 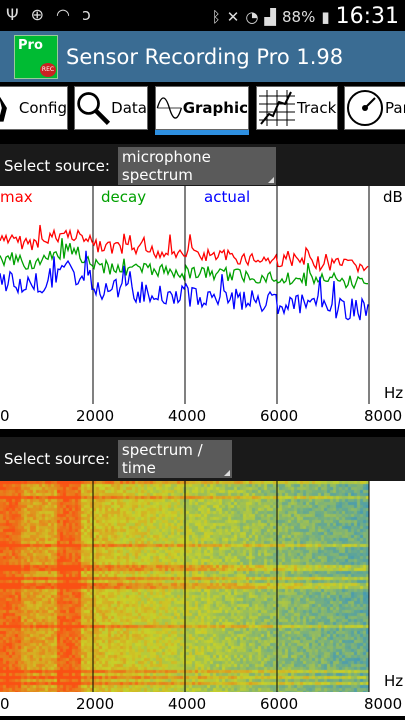 I want to click on waterfall-source-label: Select source:, so click(x=57, y=459).